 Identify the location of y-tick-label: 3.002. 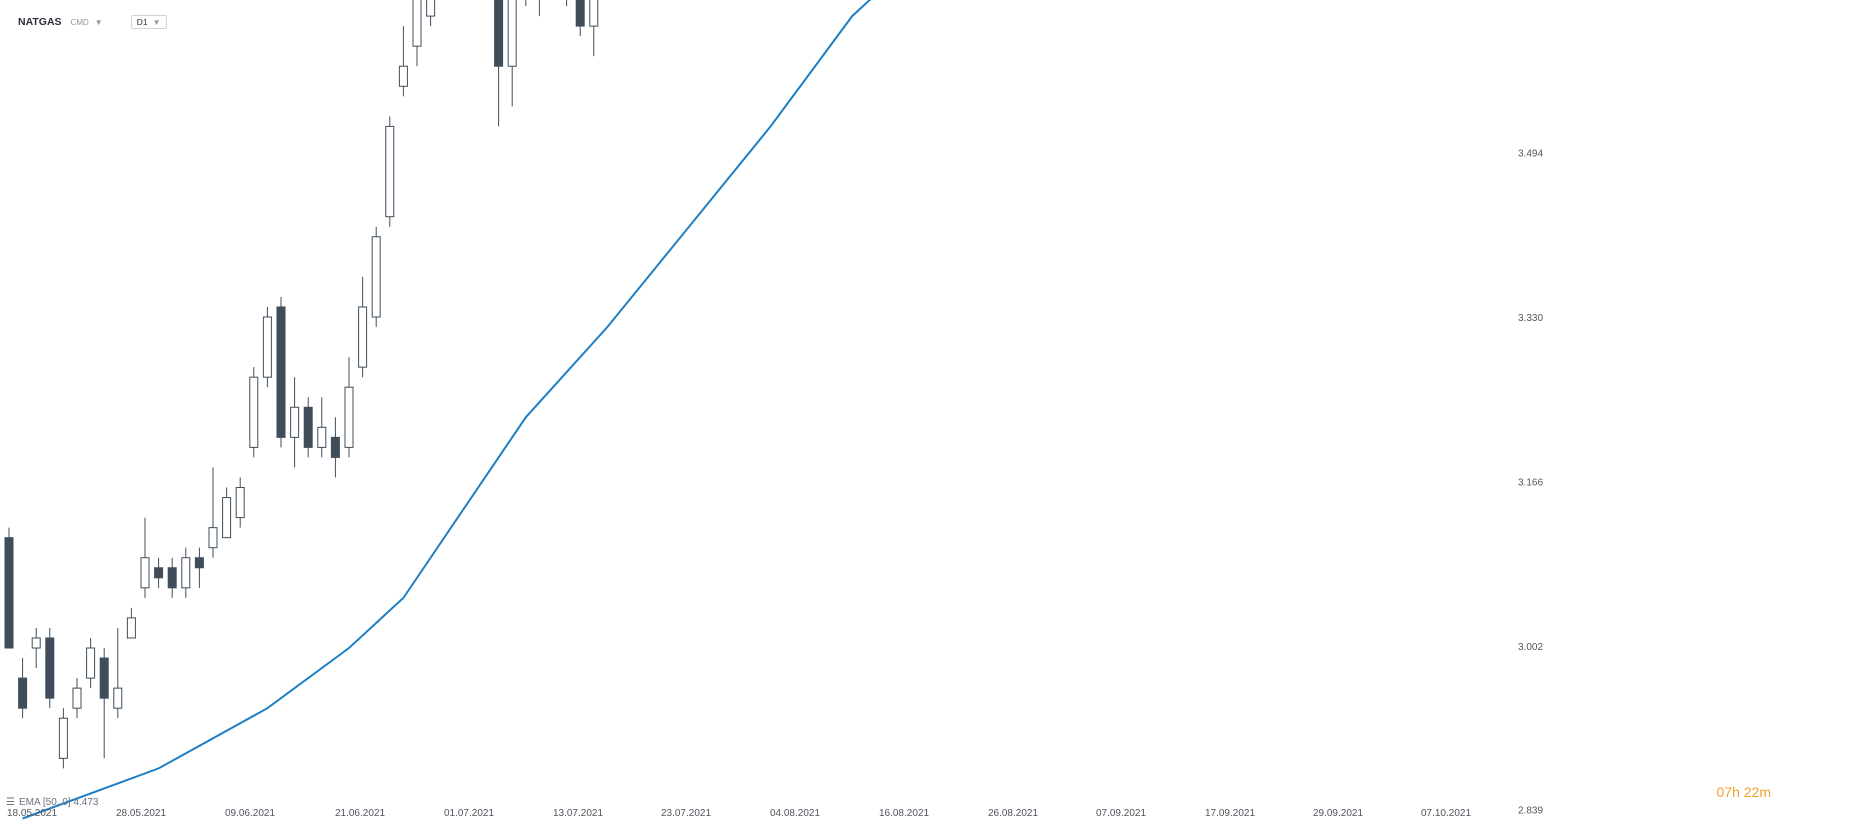
(1530, 647).